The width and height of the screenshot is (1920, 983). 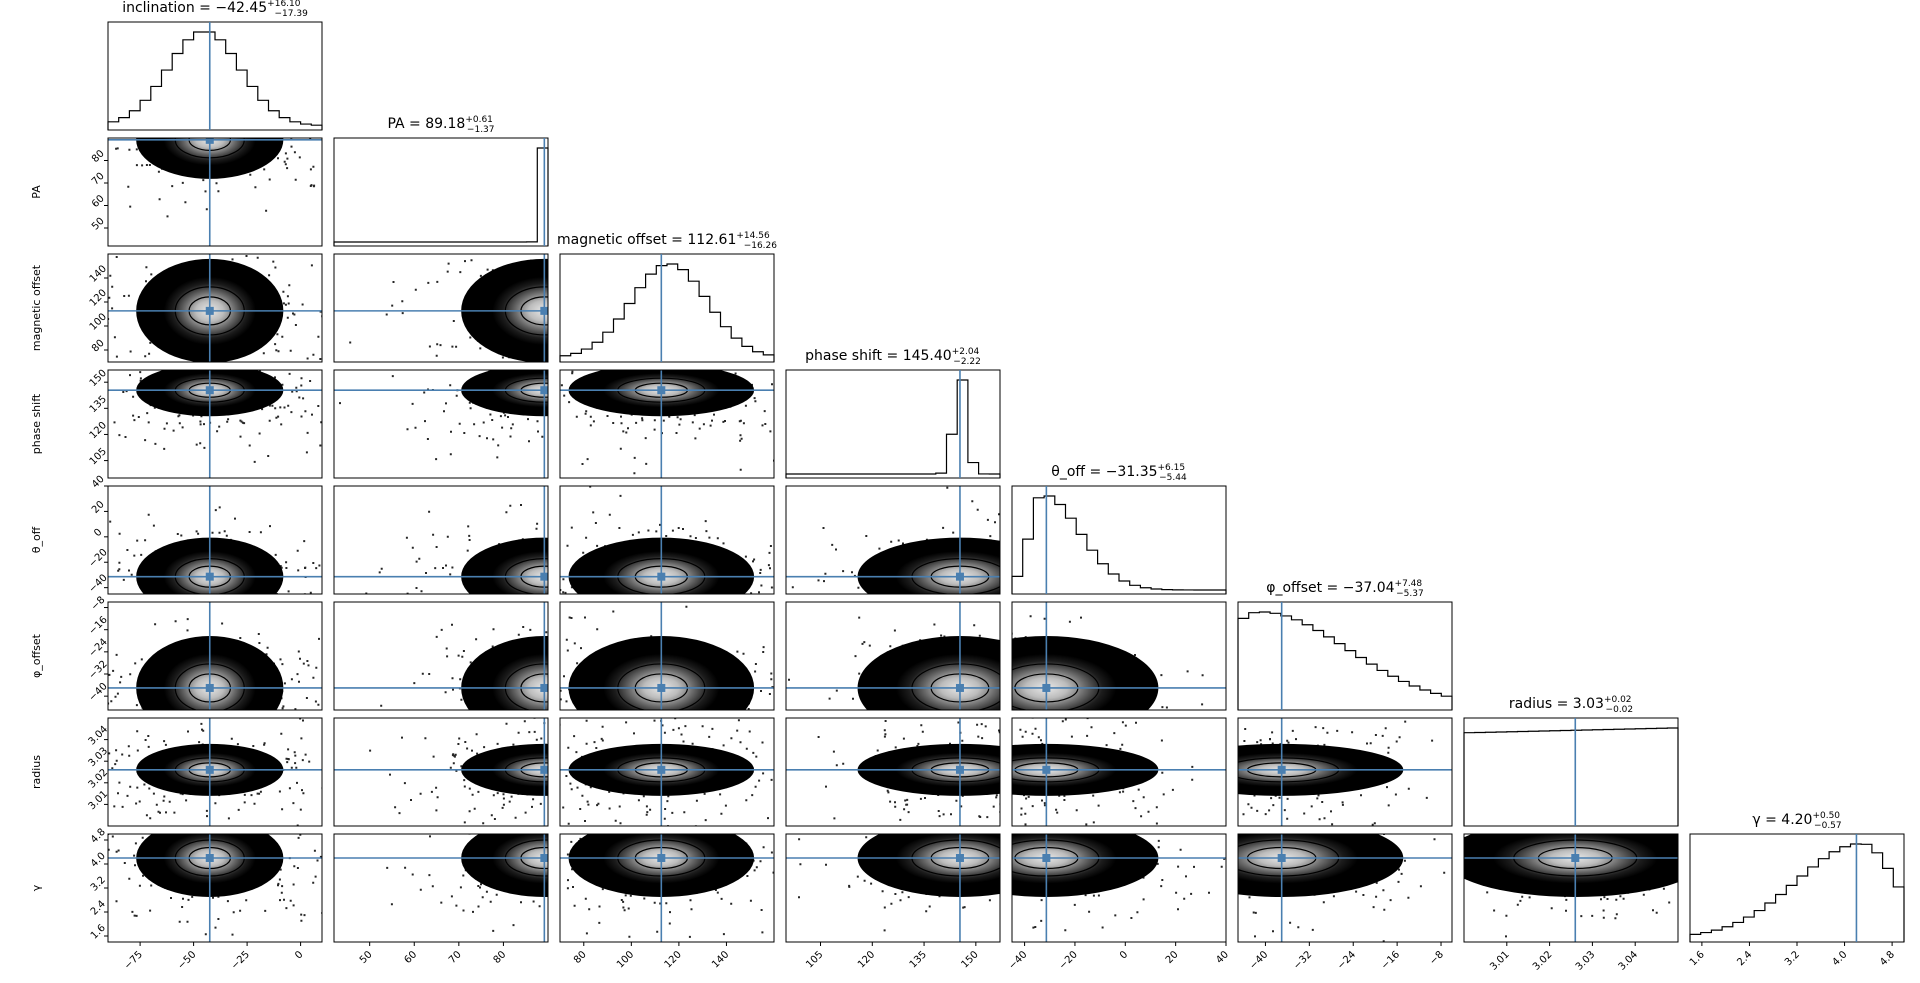 I want to click on x-tick-label: 40, so click(x=1222, y=957).